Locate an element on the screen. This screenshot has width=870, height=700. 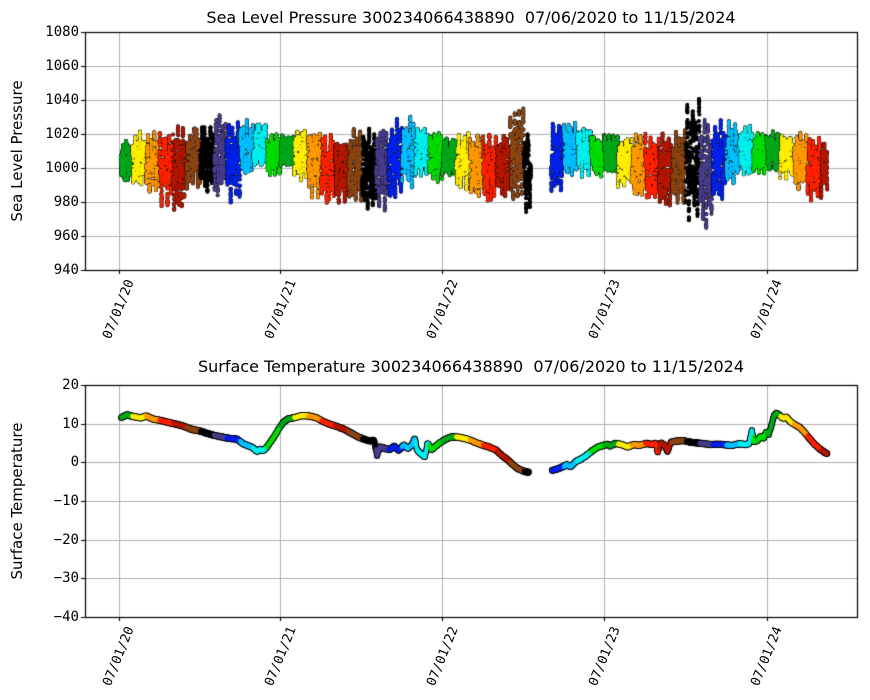
temperature-ytick-20: 20 is located at coordinates (70, 385).